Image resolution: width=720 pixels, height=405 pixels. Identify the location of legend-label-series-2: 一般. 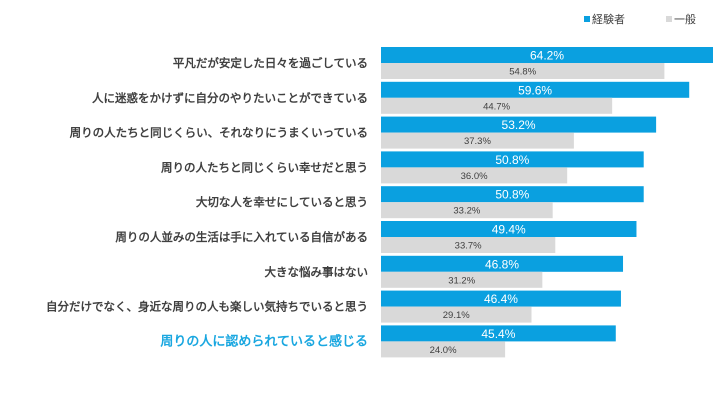
(685, 19).